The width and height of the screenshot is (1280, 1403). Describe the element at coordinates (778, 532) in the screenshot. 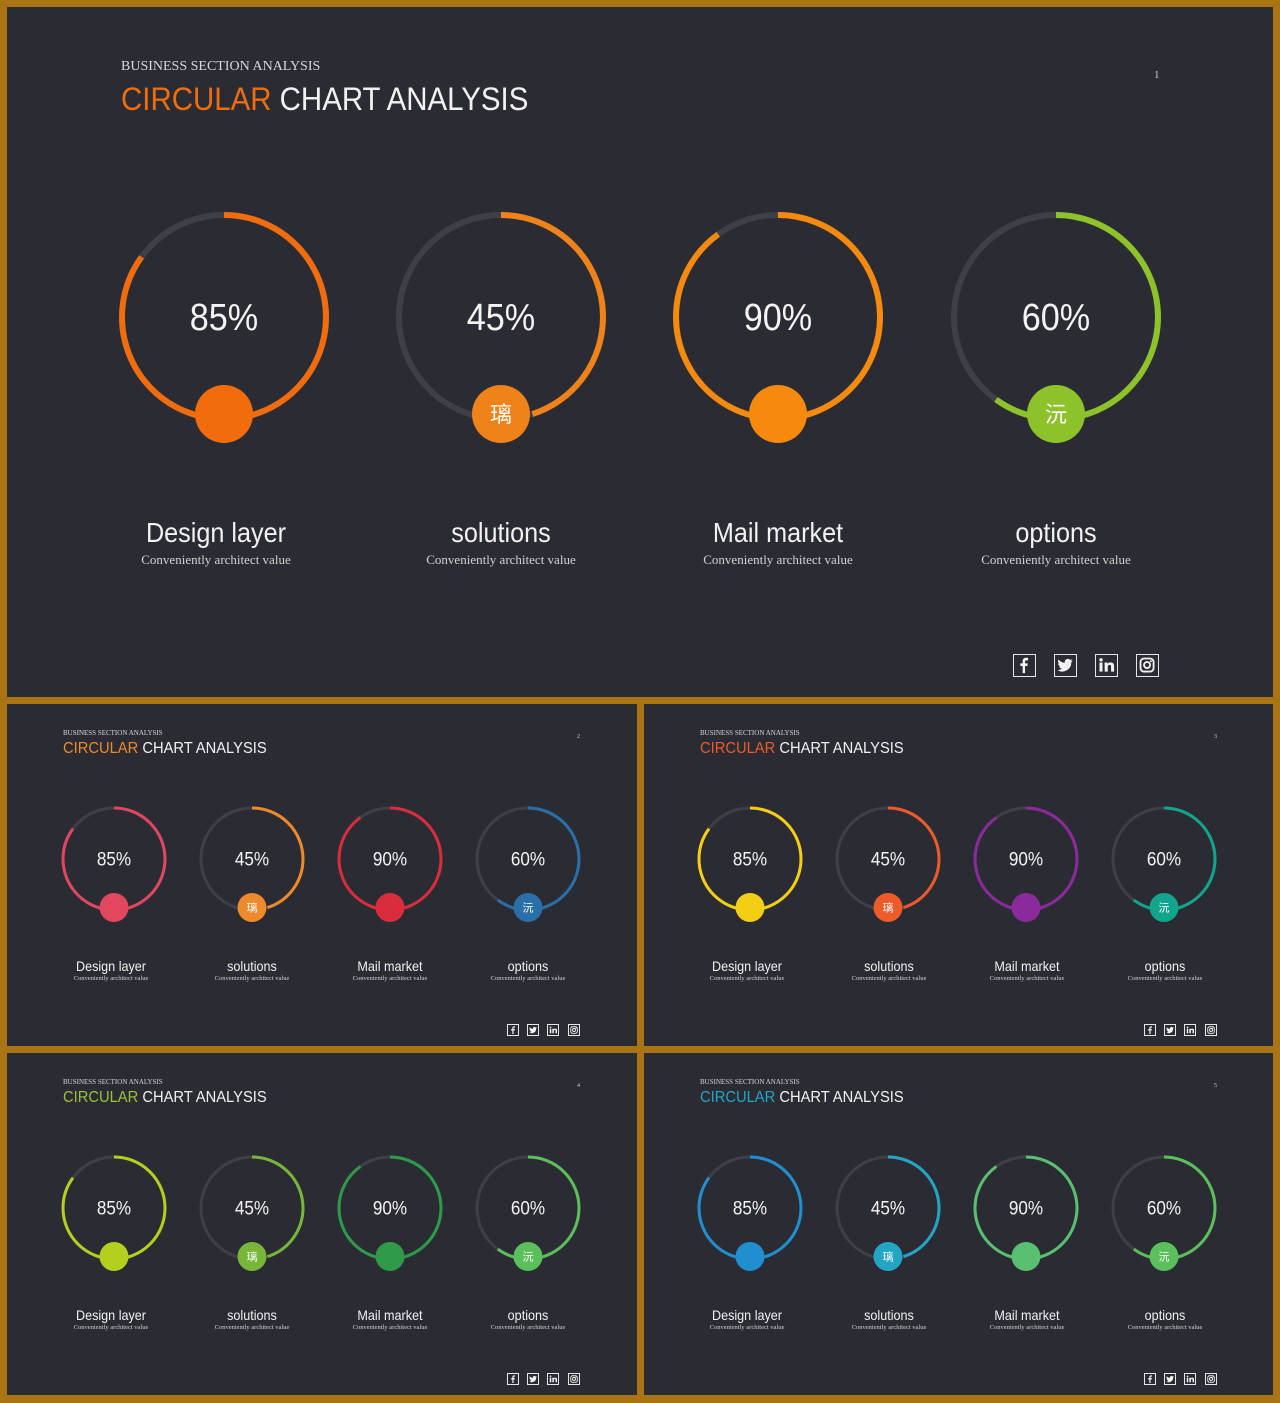

I see `category-label: Mail market` at that location.